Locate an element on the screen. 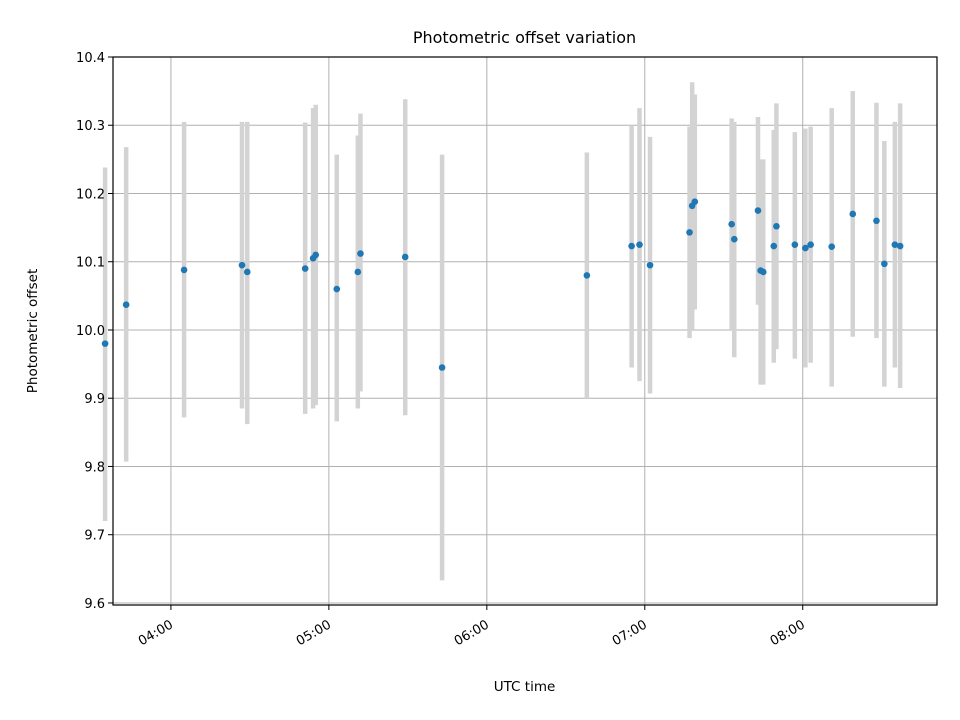  y-tick-label: 9.9 is located at coordinates (94, 399).